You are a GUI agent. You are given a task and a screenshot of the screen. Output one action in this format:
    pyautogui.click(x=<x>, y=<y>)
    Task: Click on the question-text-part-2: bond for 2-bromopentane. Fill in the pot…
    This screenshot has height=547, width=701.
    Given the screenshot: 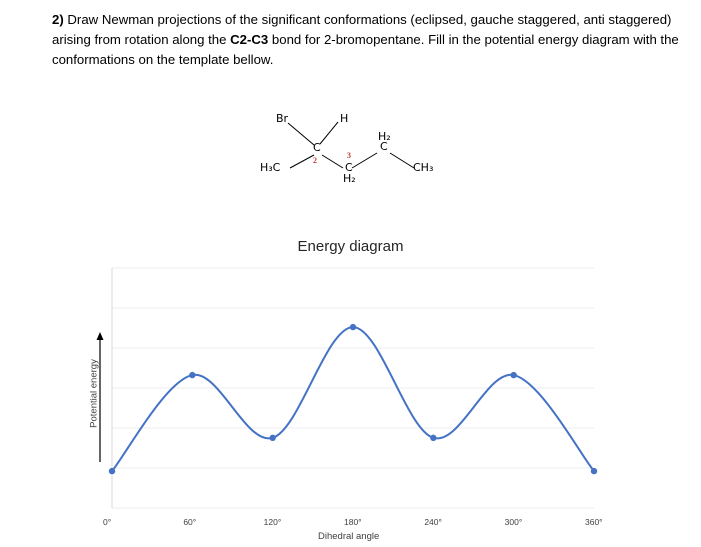 What is the action you would take?
    pyautogui.click(x=365, y=49)
    